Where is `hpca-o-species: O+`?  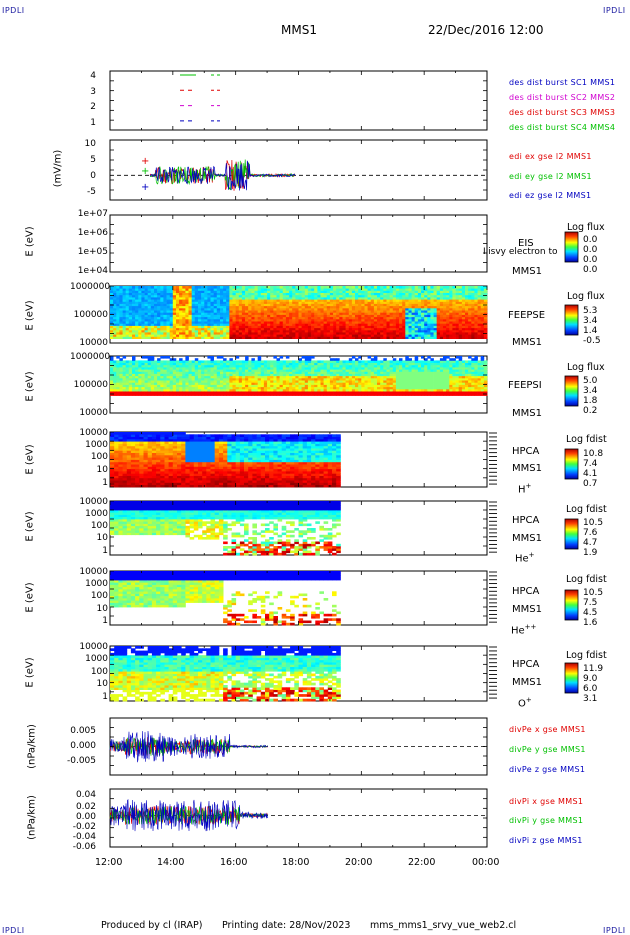 hpca-o-species: O+ is located at coordinates (525, 702).